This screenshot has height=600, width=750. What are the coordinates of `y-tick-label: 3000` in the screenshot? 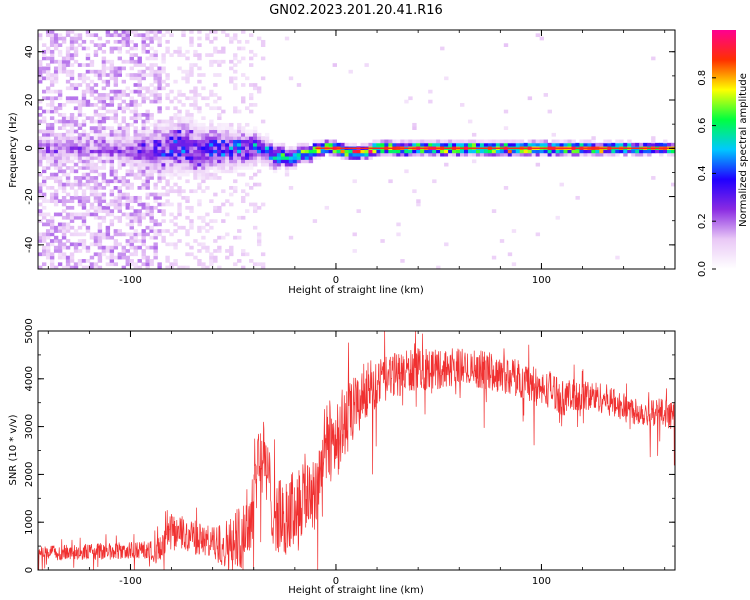 It's located at (29, 426).